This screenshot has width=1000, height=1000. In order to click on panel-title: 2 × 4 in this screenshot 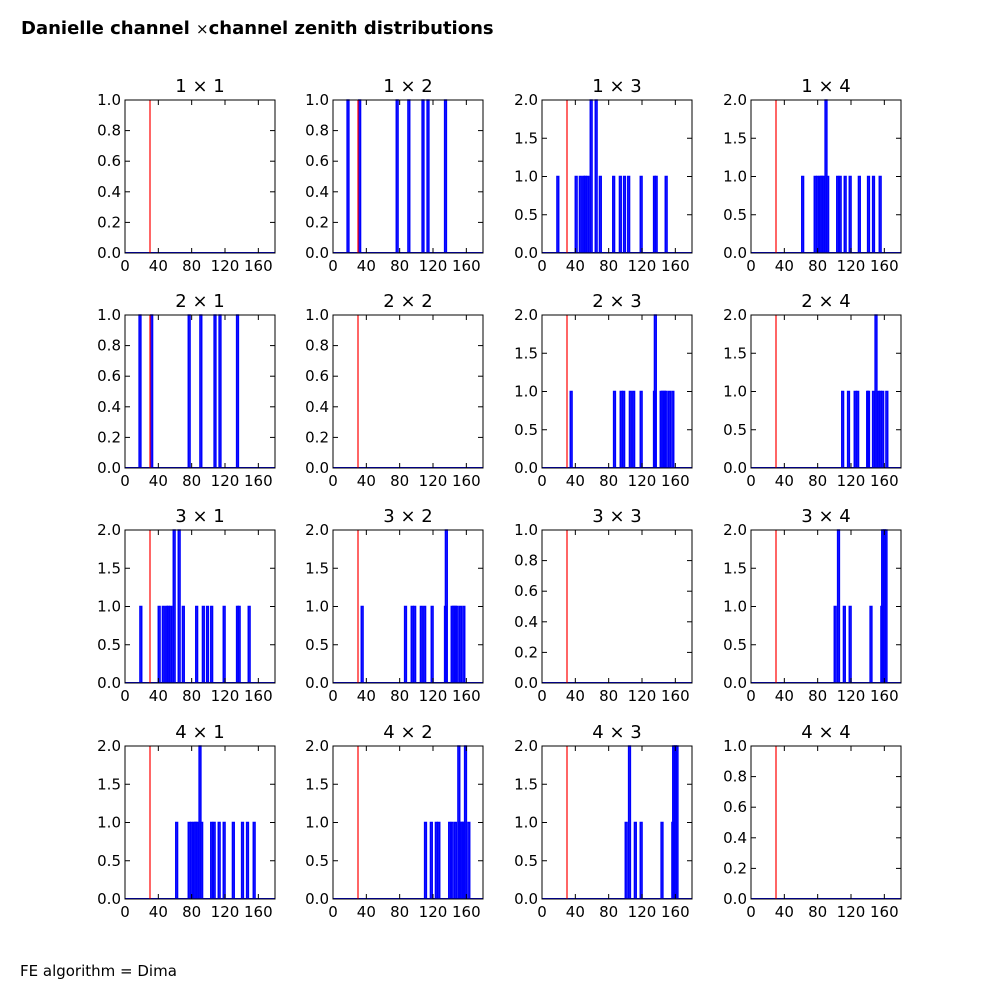, I will do `click(825, 301)`.